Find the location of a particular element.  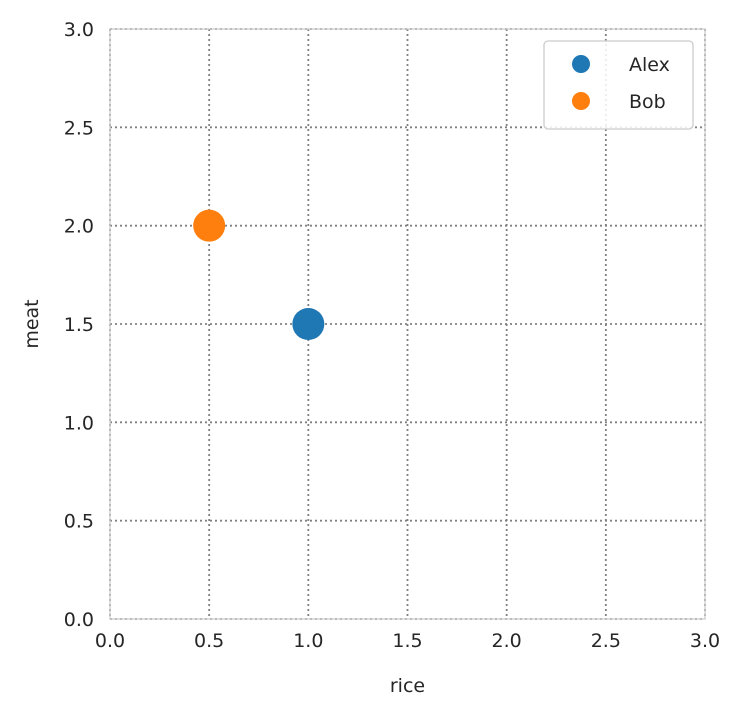

legend-label-bob: Bob is located at coordinates (647, 102).